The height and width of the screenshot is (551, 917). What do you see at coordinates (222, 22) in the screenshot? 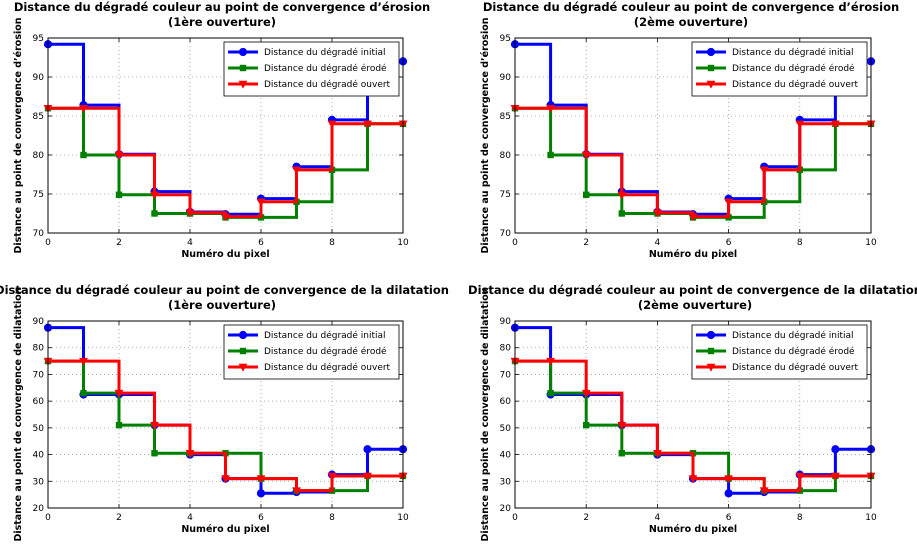
I see `chart-subtitle: (1ère ouverture)` at bounding box center [222, 22].